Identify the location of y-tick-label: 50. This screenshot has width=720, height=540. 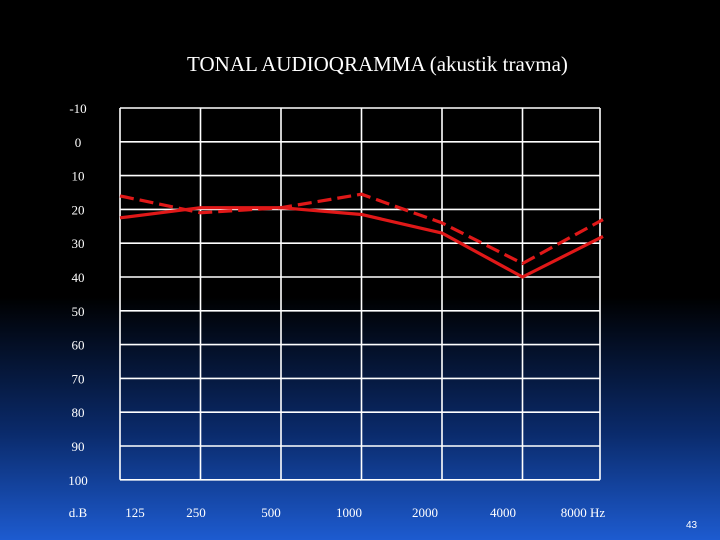
(78, 311).